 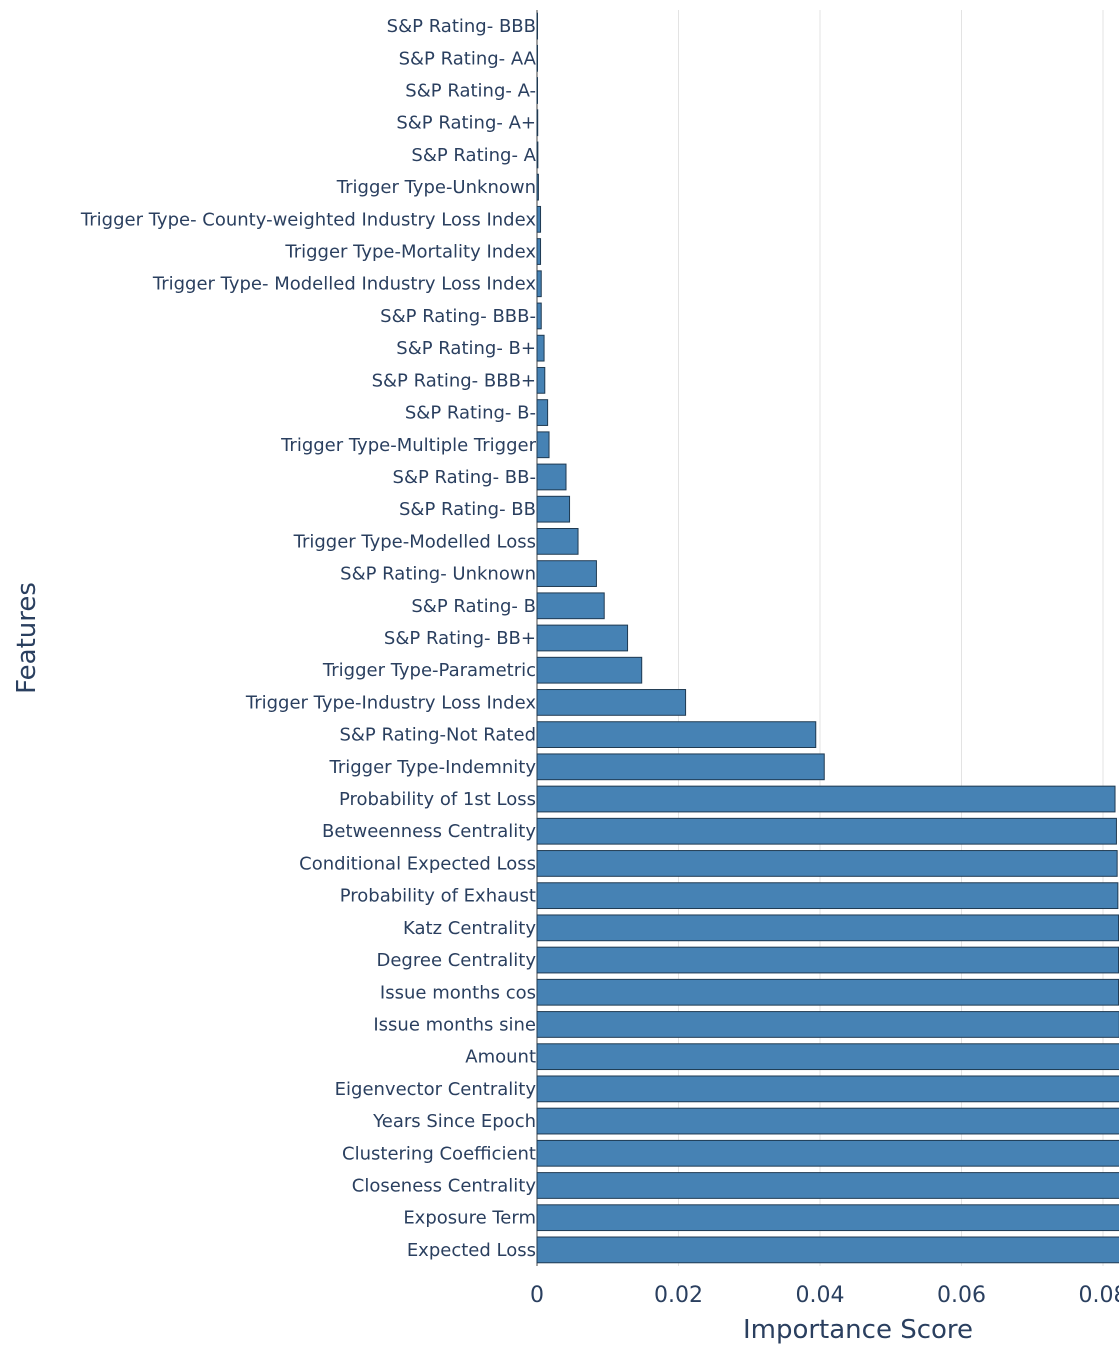 I want to click on bar-trigger-type-modelled-industry-loss-index, so click(x=539, y=284).